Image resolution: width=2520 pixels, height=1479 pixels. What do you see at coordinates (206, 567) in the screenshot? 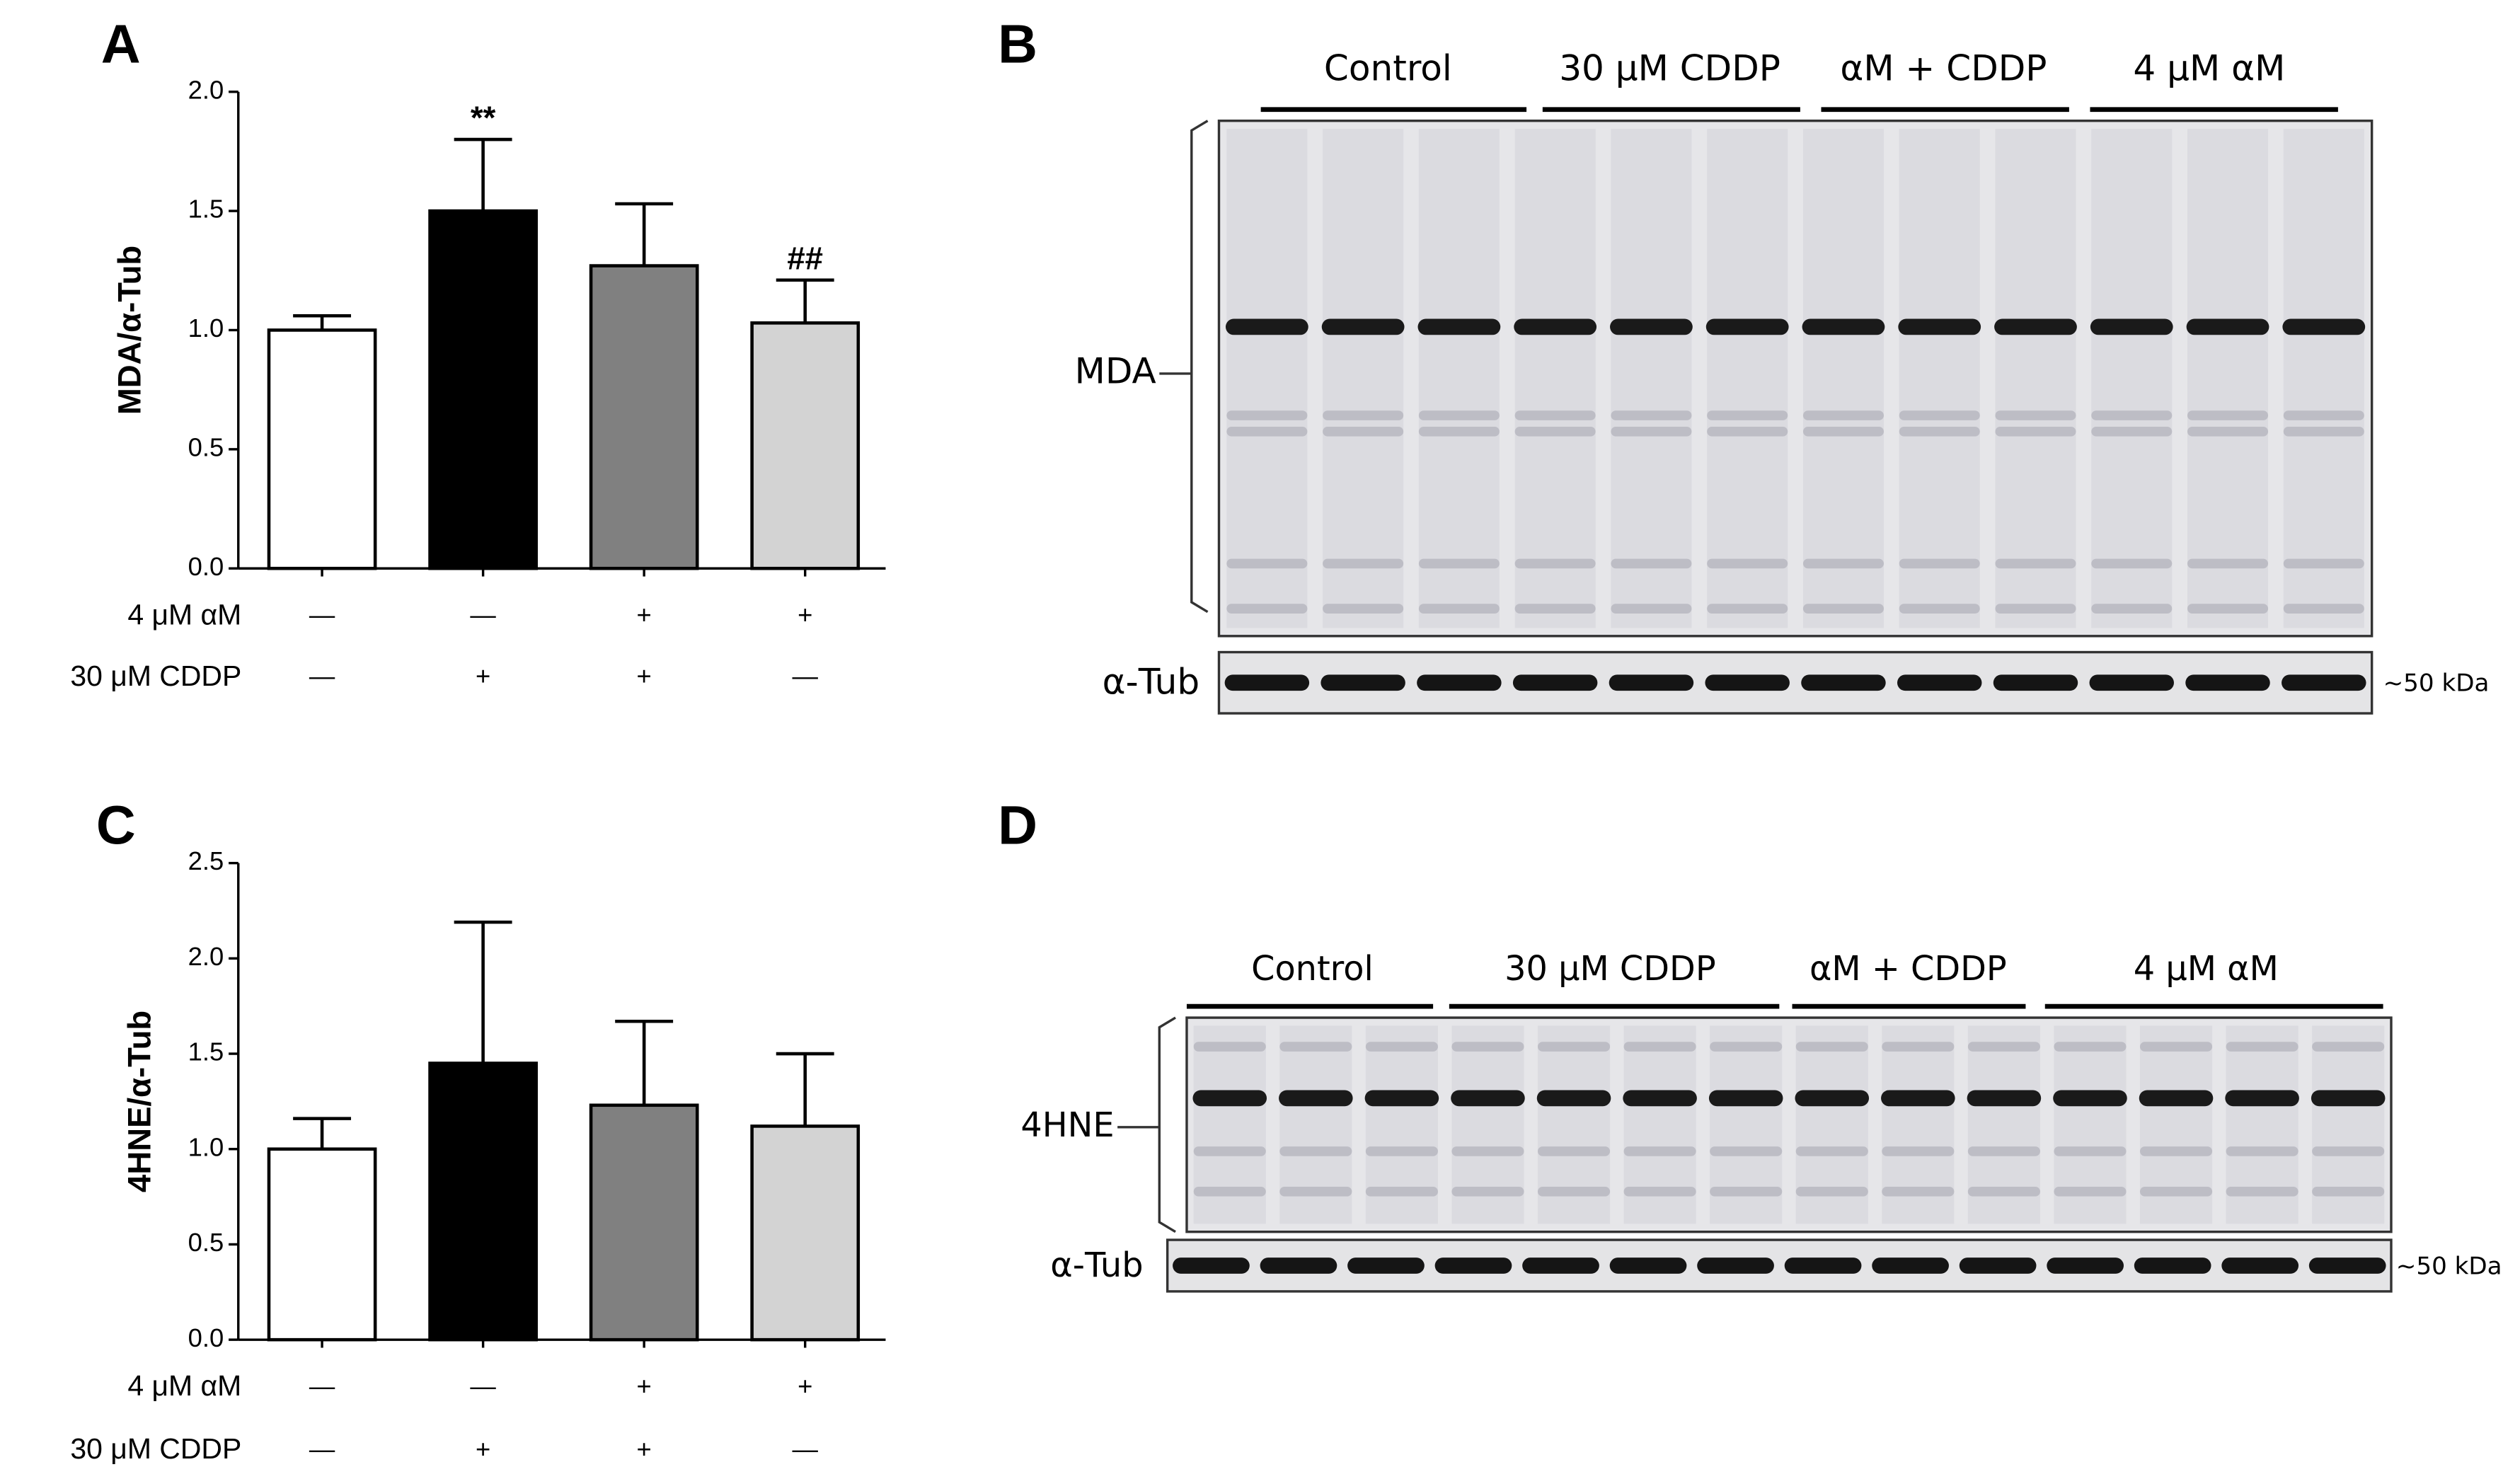
I see `y-tick-label: 0.0` at bounding box center [206, 567].